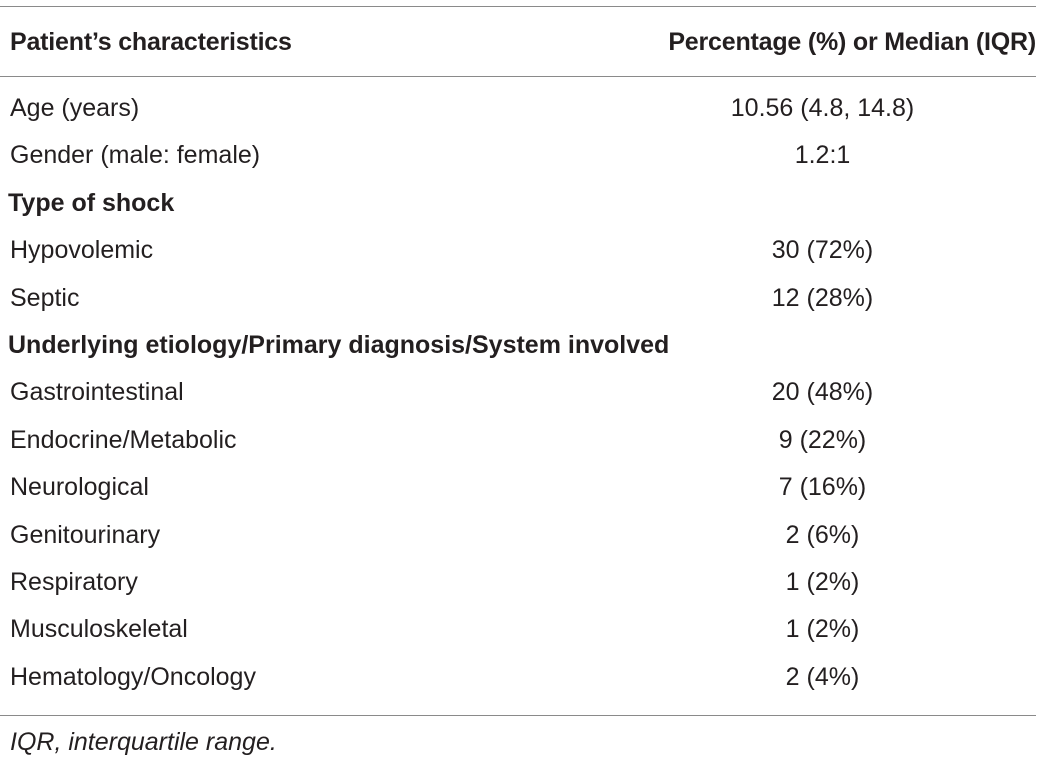 The height and width of the screenshot is (764, 1043). Describe the element at coordinates (91, 202) in the screenshot. I see `section-label: Type of shock` at that location.